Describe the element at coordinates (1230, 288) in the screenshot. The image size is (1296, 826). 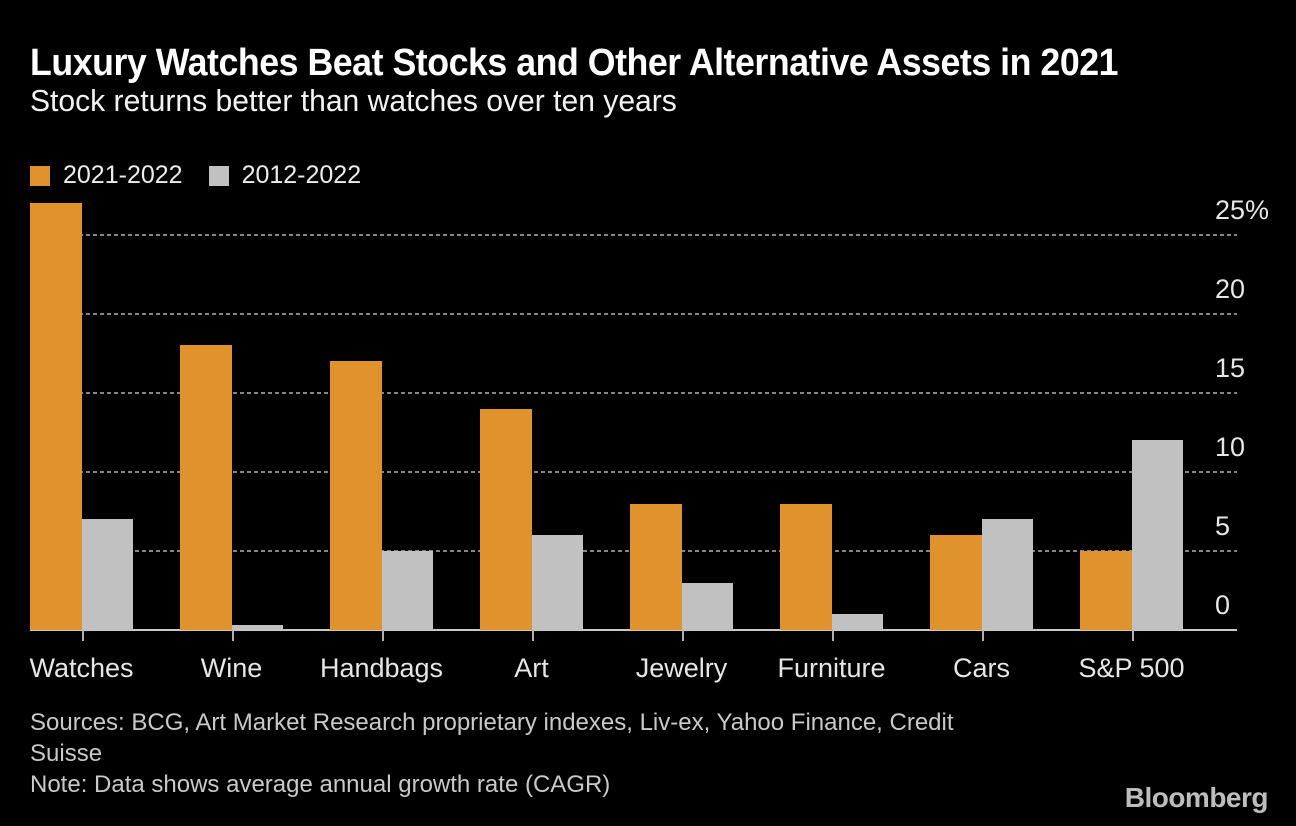
I see `y-tick-label-20: 20` at that location.